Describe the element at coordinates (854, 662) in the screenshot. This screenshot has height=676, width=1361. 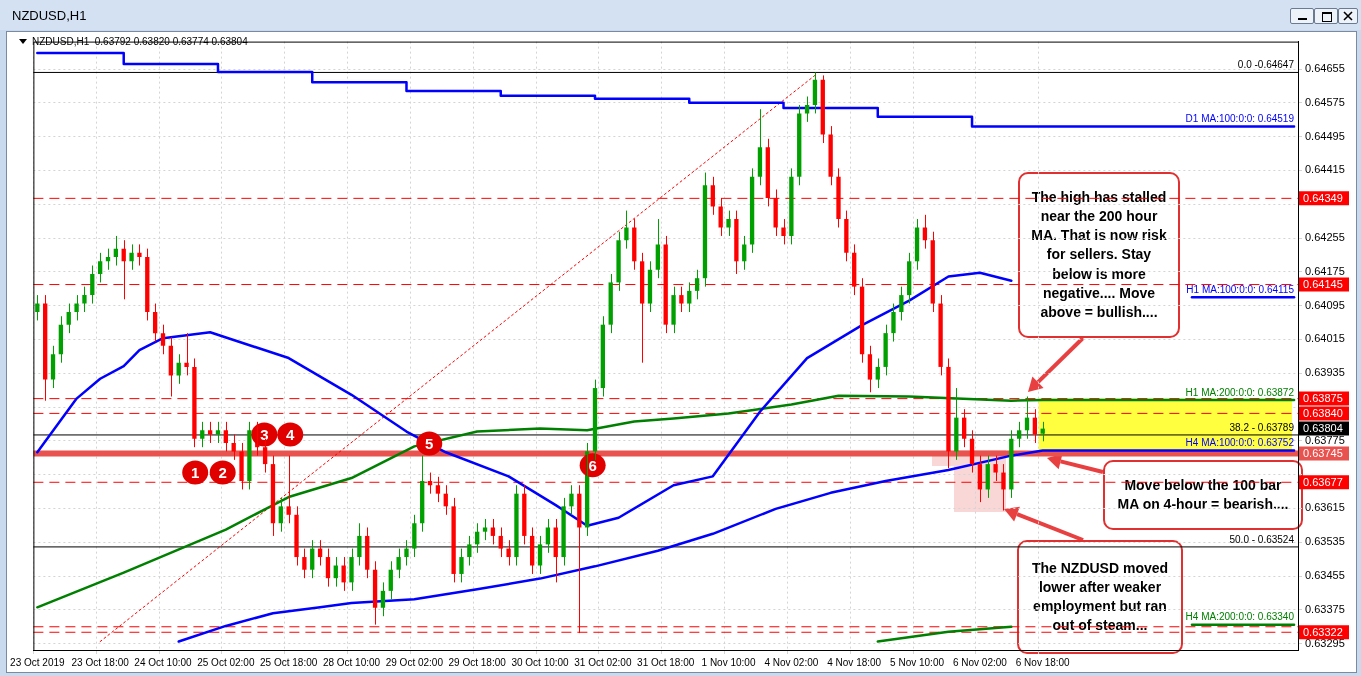
I see `x-tick-label: 4 Nov 18:00` at that location.